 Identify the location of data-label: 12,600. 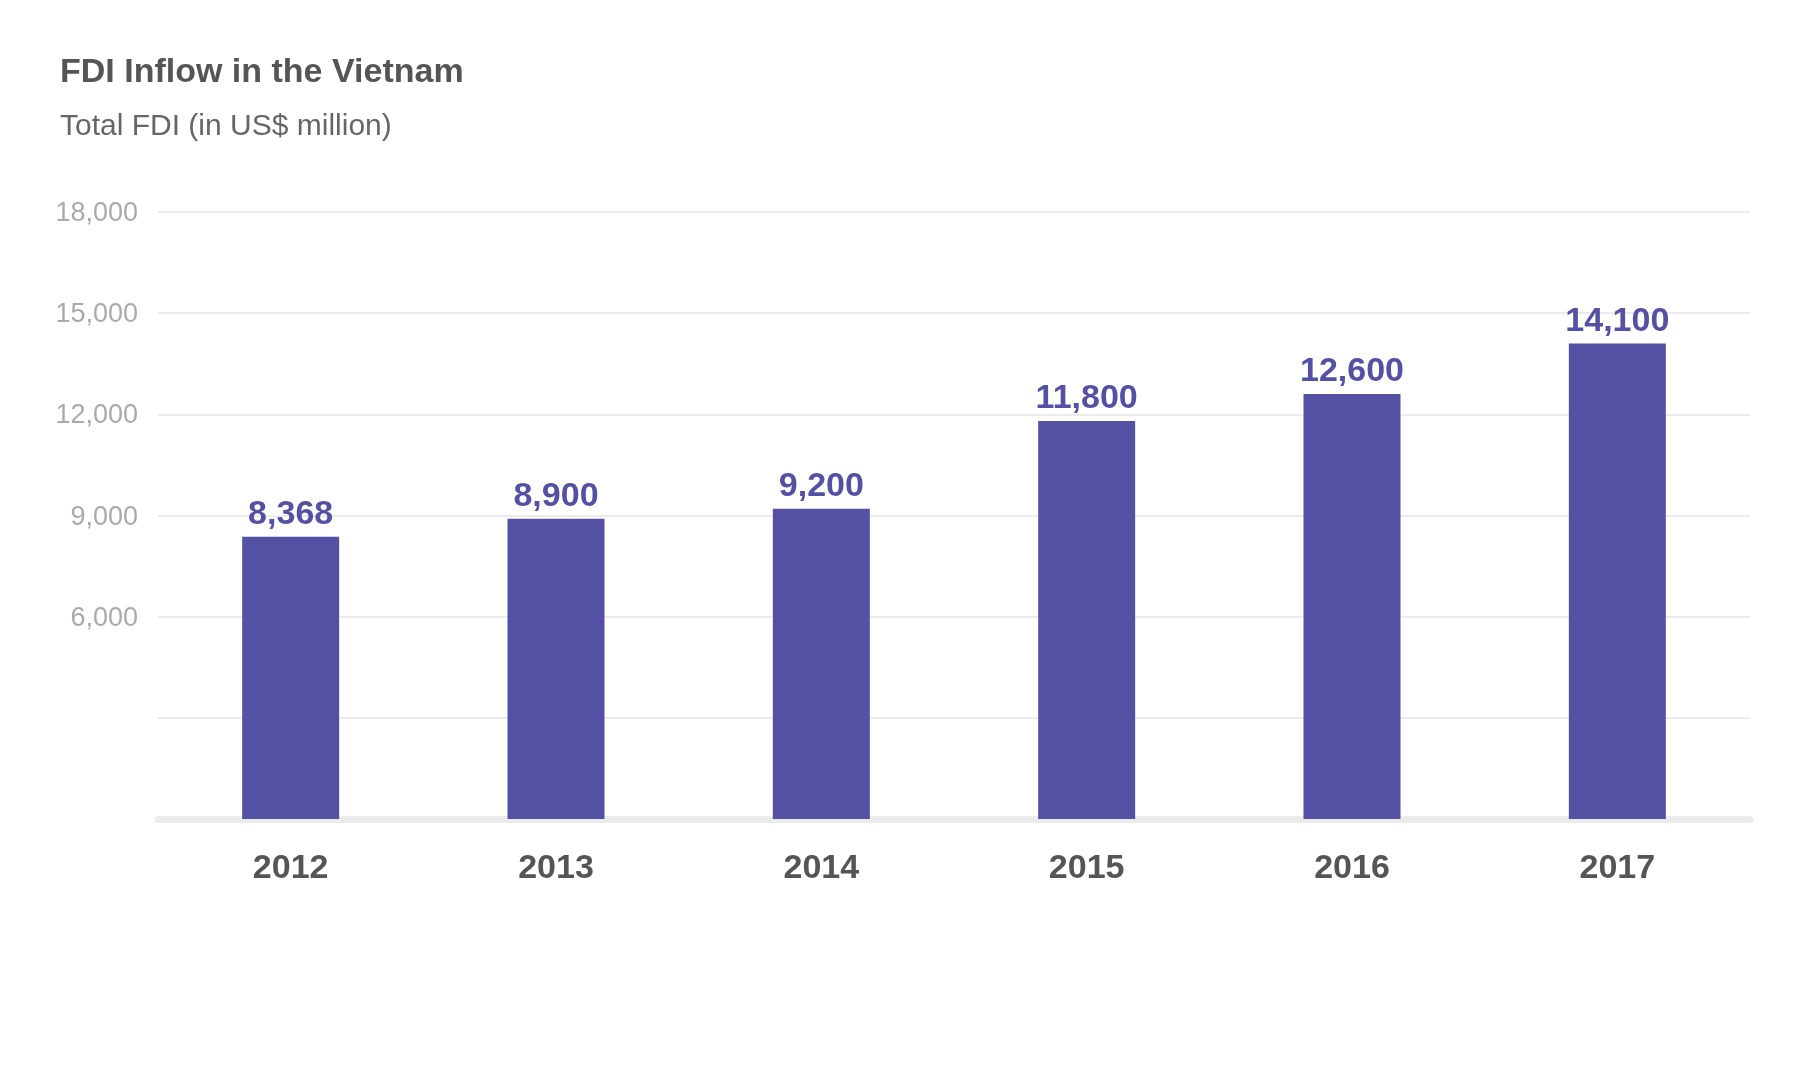
(1352, 369).